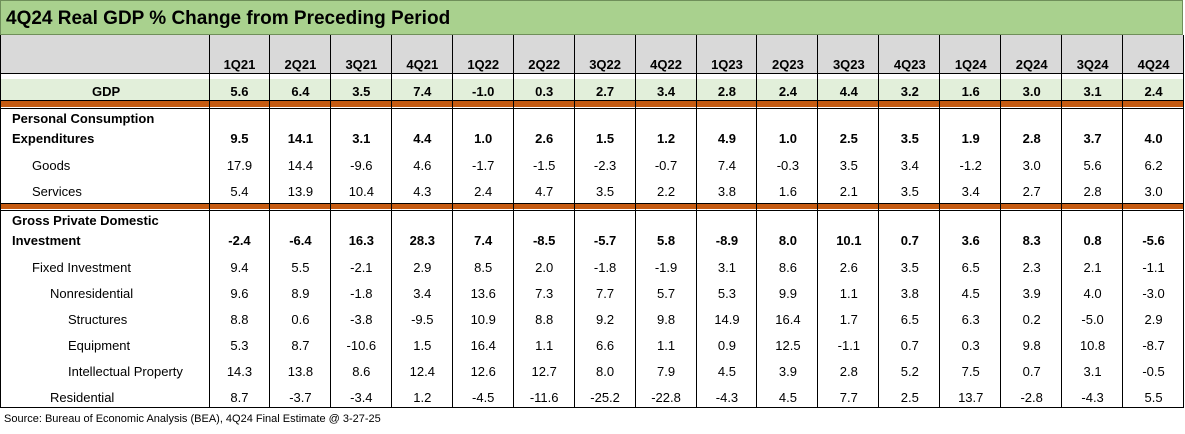  What do you see at coordinates (361, 191) in the screenshot?
I see `table-cell: 10.4` at bounding box center [361, 191].